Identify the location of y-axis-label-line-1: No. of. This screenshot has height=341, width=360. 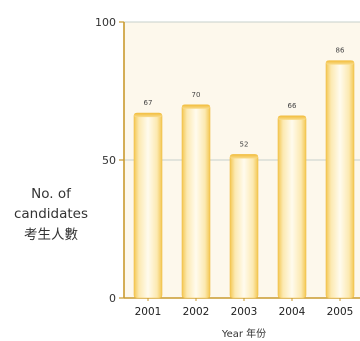
(51, 194).